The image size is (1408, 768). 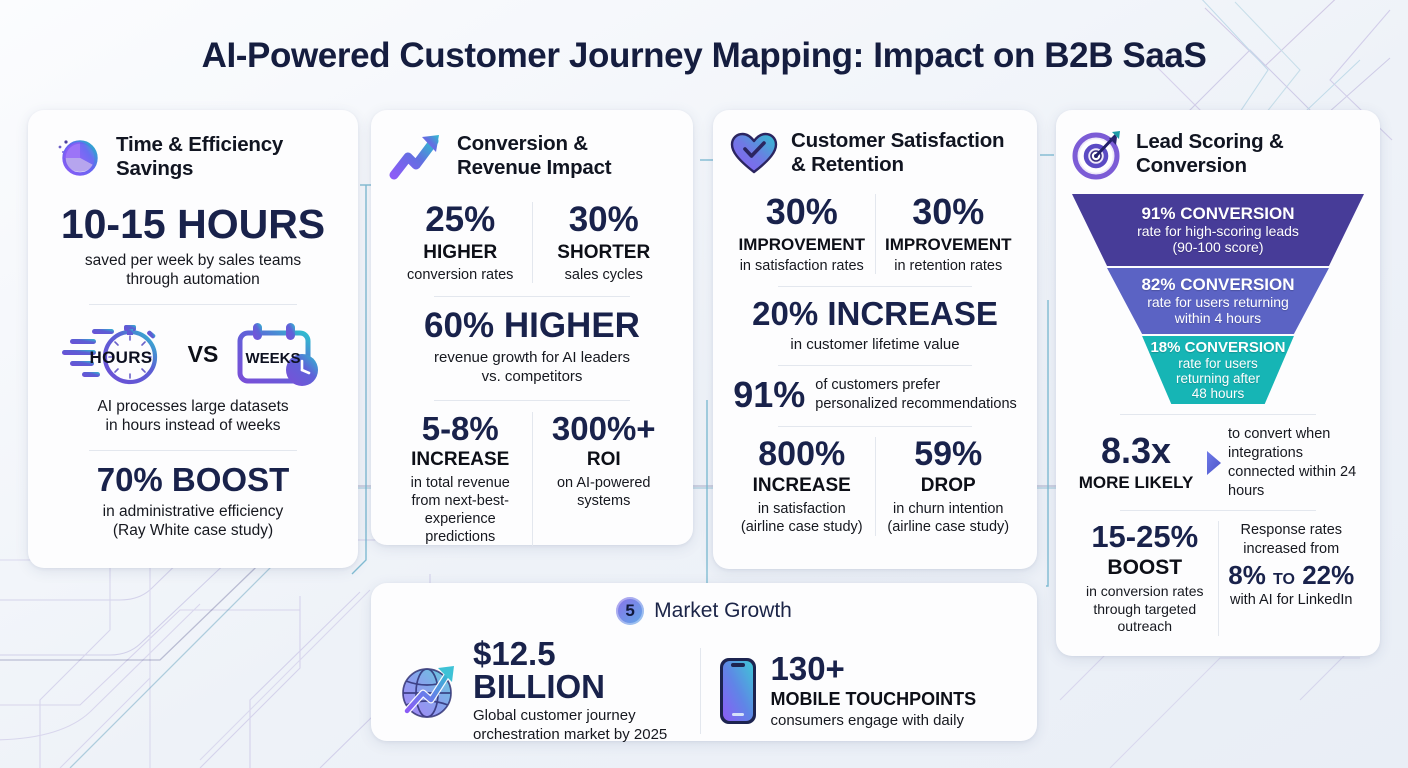 What do you see at coordinates (1218, 318) in the screenshot?
I see `funnel-body-2: within 4 hours` at bounding box center [1218, 318].